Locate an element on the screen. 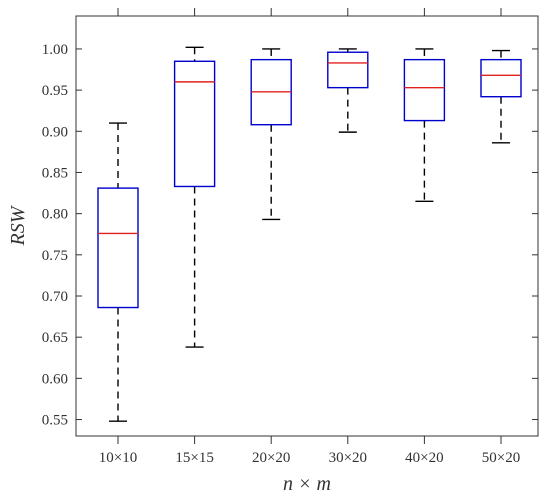 This screenshot has height=498, width=550. y-tick-label: 0.60 is located at coordinates (55, 379).